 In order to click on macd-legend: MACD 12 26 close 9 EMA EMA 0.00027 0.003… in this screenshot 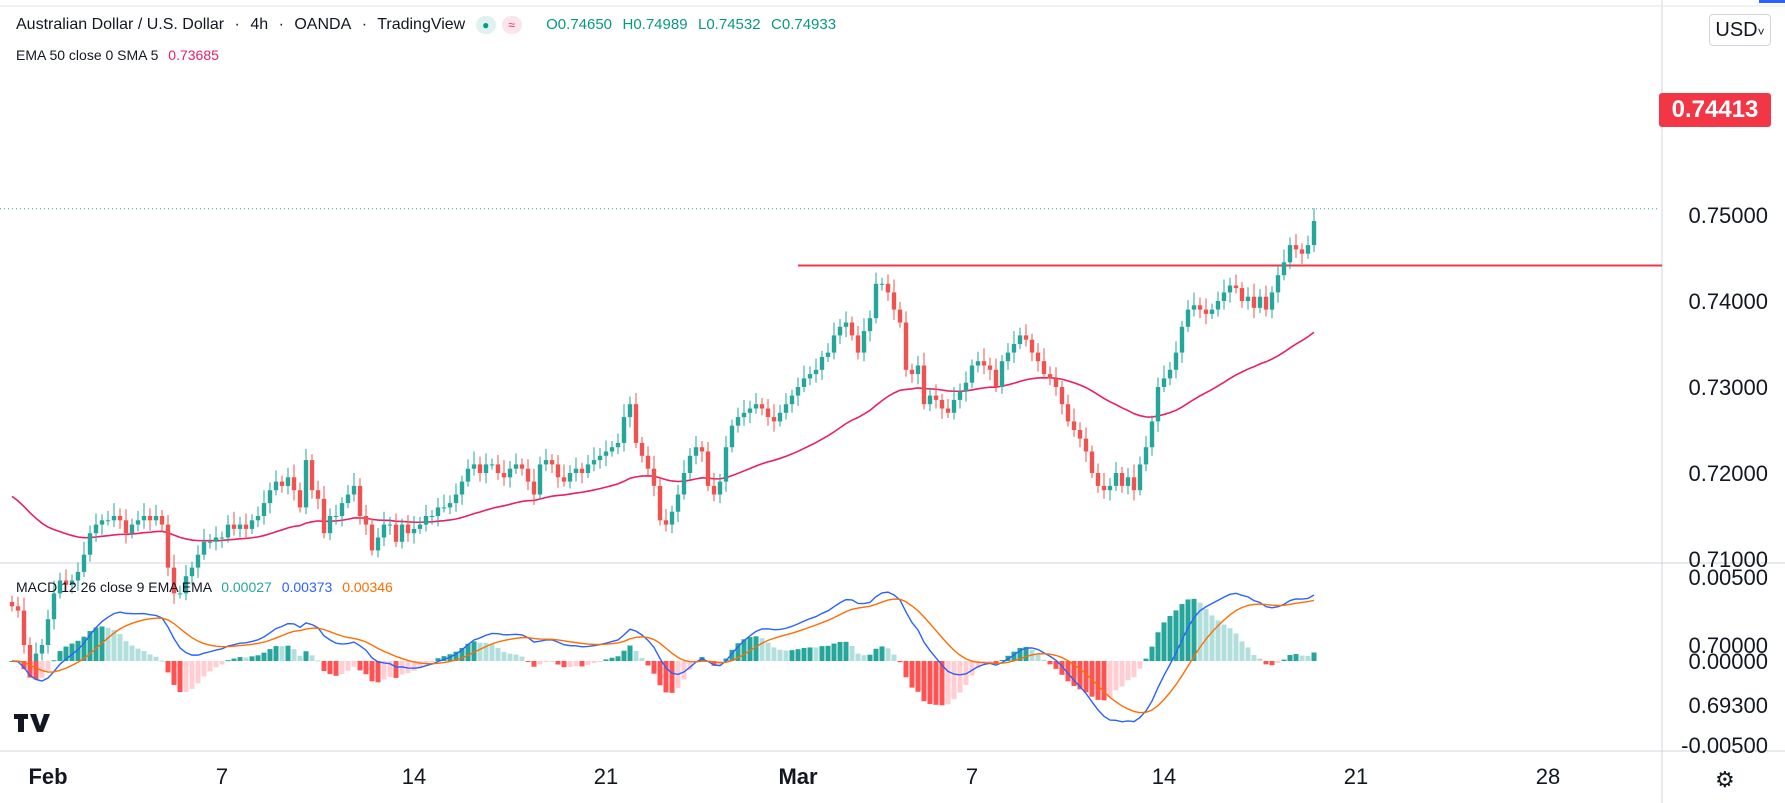, I will do `click(204, 587)`.